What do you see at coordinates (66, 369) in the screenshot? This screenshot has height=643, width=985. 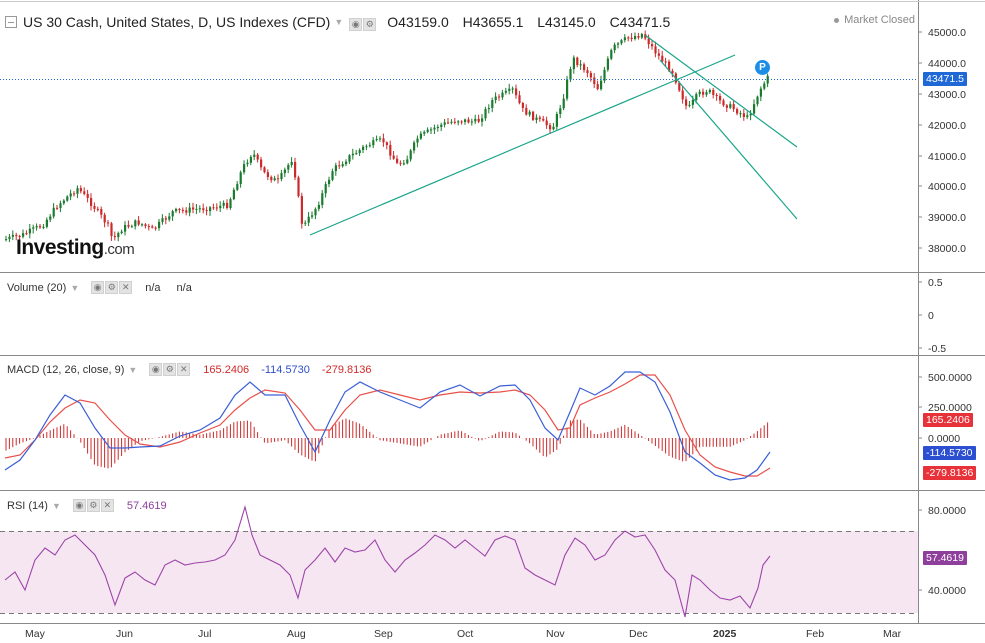 I see `macd-label: MACD (12, 26, close, 9)` at bounding box center [66, 369].